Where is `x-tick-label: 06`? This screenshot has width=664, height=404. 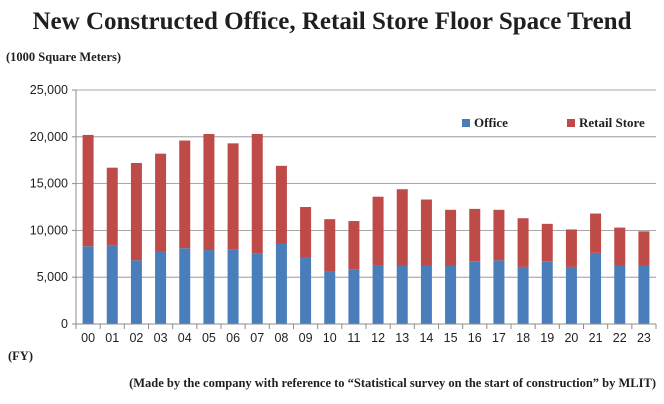
x-tick-label: 06 is located at coordinates (233, 338).